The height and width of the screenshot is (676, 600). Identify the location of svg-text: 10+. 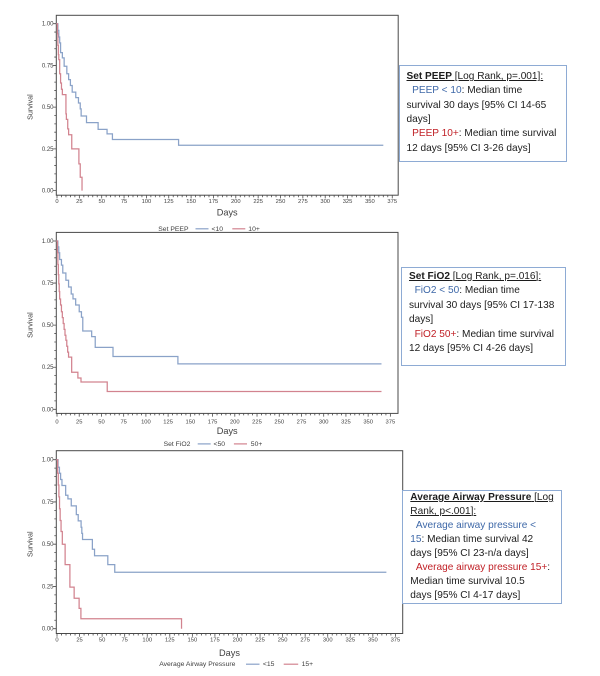
(254, 229).